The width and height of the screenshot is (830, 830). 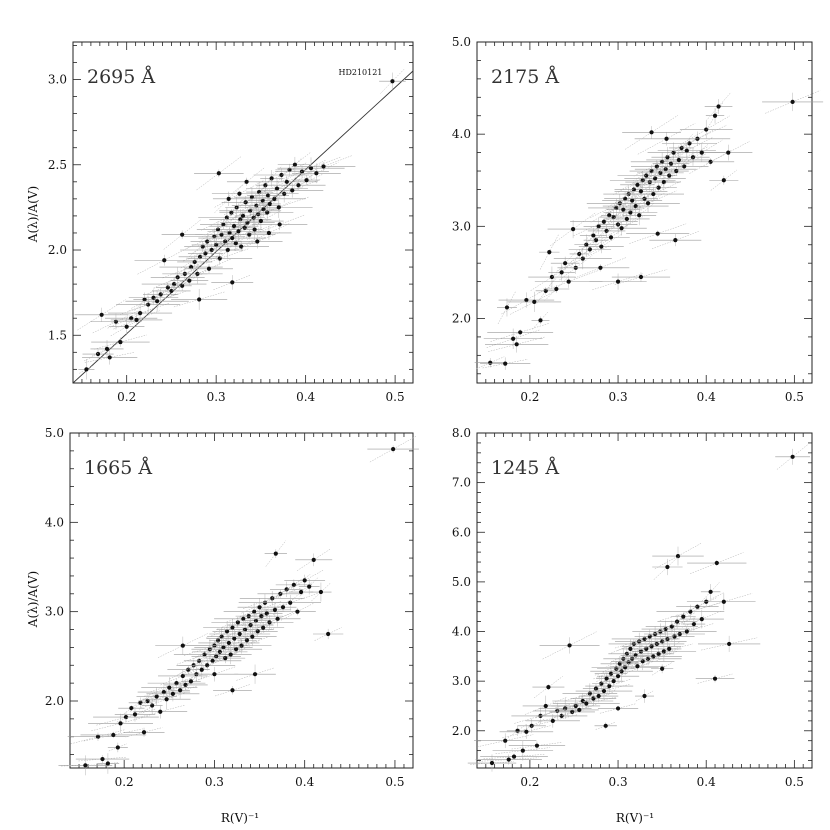 What do you see at coordinates (529, 782) in the screenshot?
I see `x-tick-label: 0.2` at bounding box center [529, 782].